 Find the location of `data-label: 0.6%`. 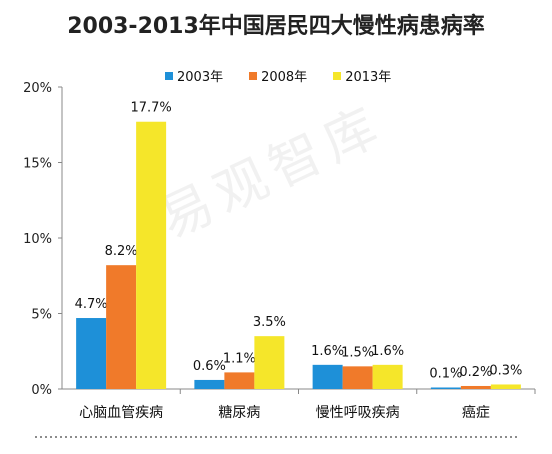

data-label: 0.6% is located at coordinates (209, 366).